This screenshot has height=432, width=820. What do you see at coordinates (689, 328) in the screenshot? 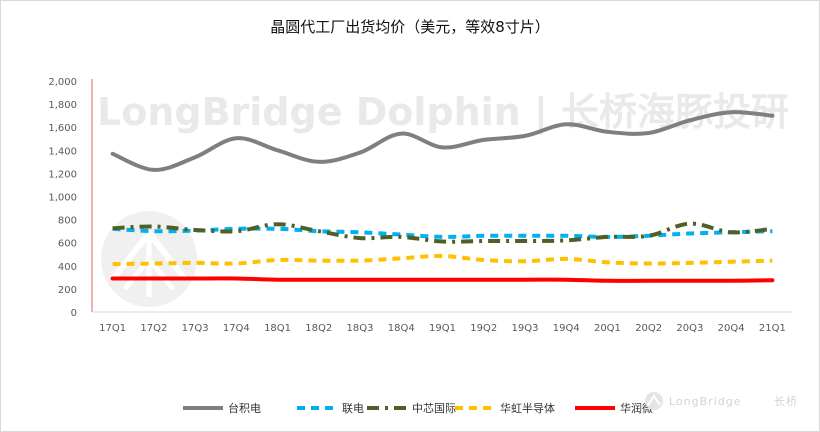
I see `x-tick-label: 20Q3` at bounding box center [689, 328].